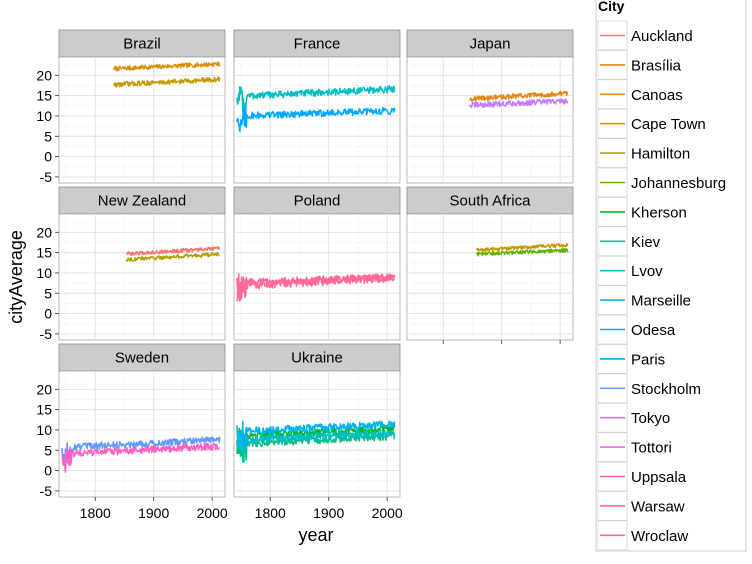  What do you see at coordinates (642, 212) in the screenshot?
I see `legend-item: Kherson` at bounding box center [642, 212].